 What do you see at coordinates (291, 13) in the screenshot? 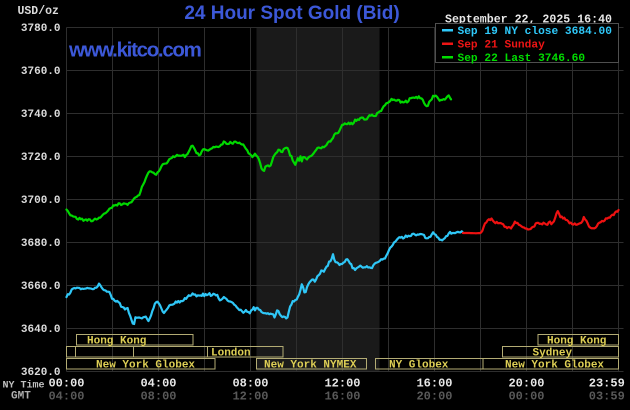
I see `svg-text: 24 Hour Spot Gold (Bid)` at bounding box center [291, 13].